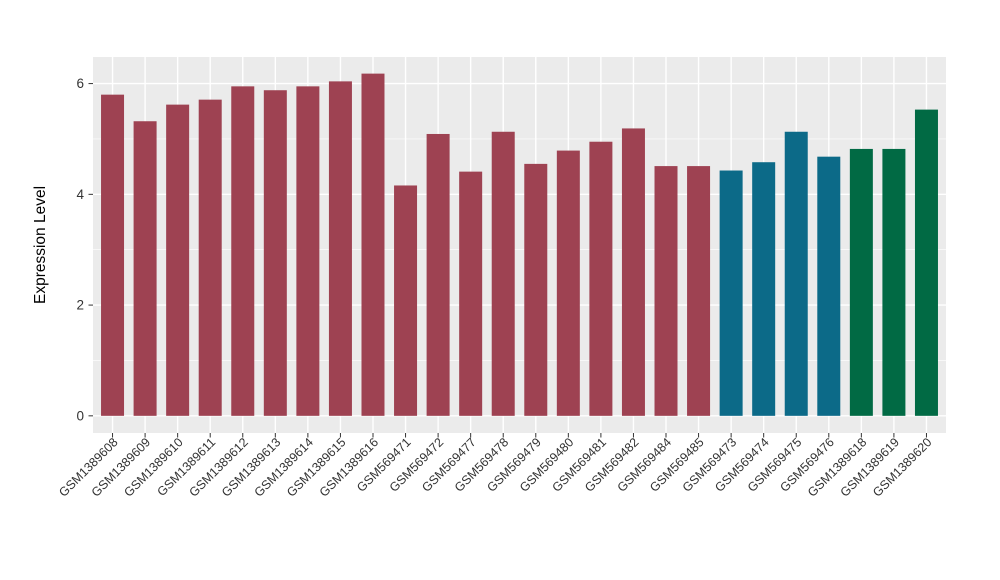  What do you see at coordinates (145, 268) in the screenshot?
I see `bar-GSM1389609` at bounding box center [145, 268].